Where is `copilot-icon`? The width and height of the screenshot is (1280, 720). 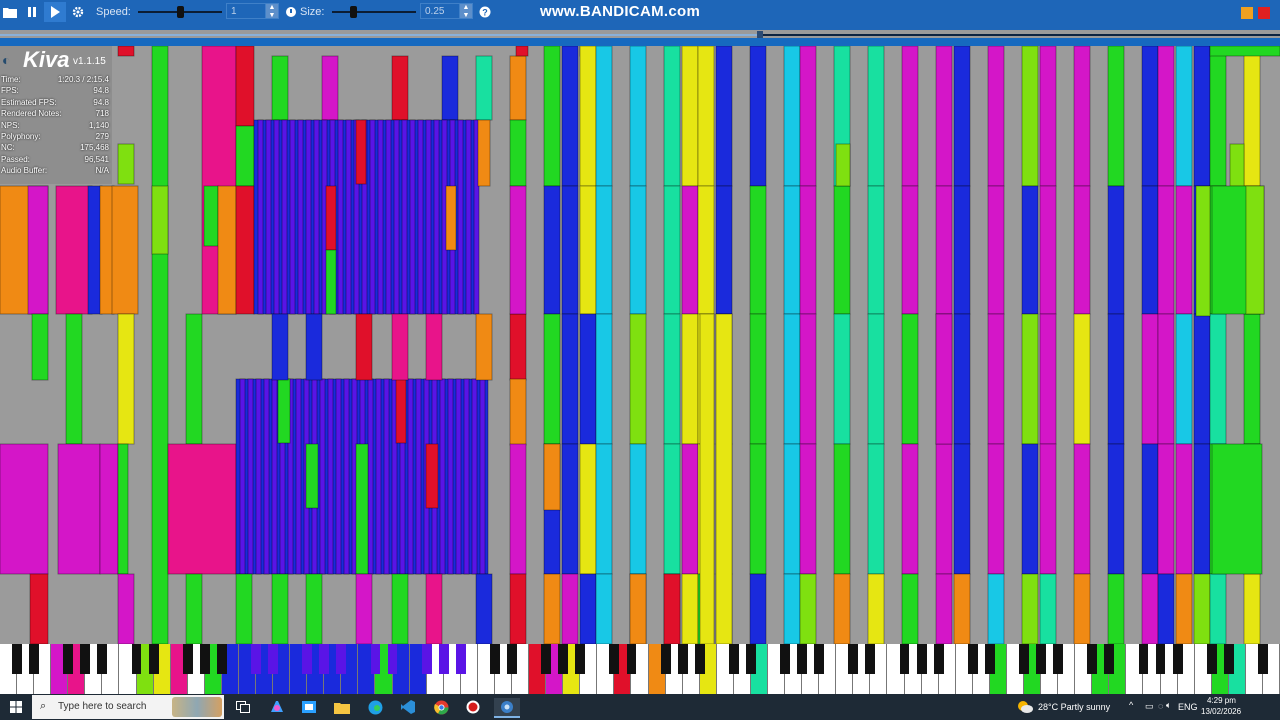 copilot-icon is located at coordinates (277, 707).